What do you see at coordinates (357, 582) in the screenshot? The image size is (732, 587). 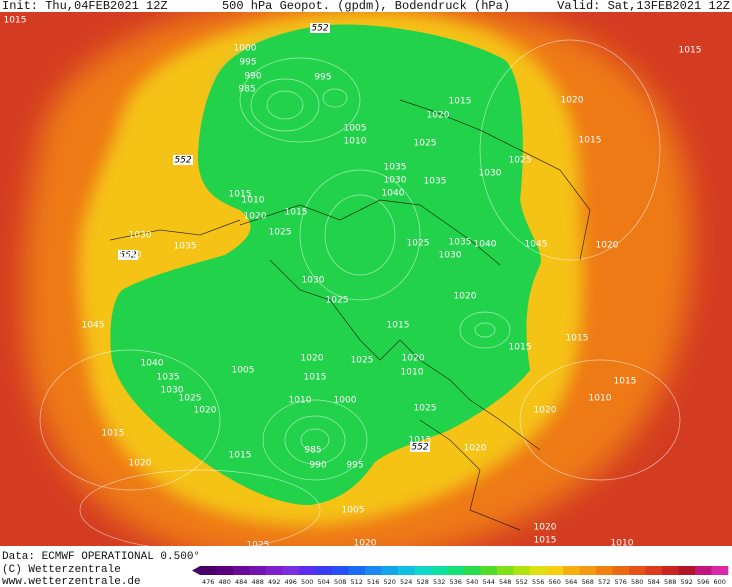 I see `colorbar-tick-label: 512` at bounding box center [357, 582].